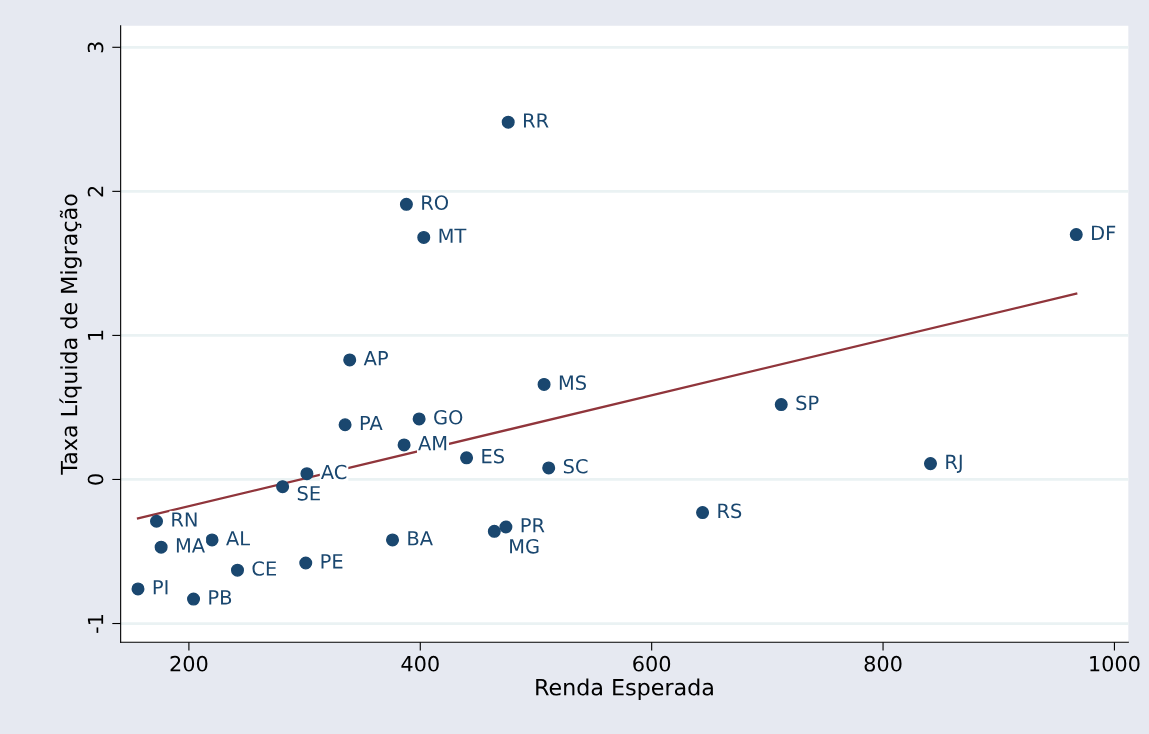 The image size is (1149, 734). Describe the element at coordinates (95, 47) in the screenshot. I see `y-tick-label: 3` at that location.